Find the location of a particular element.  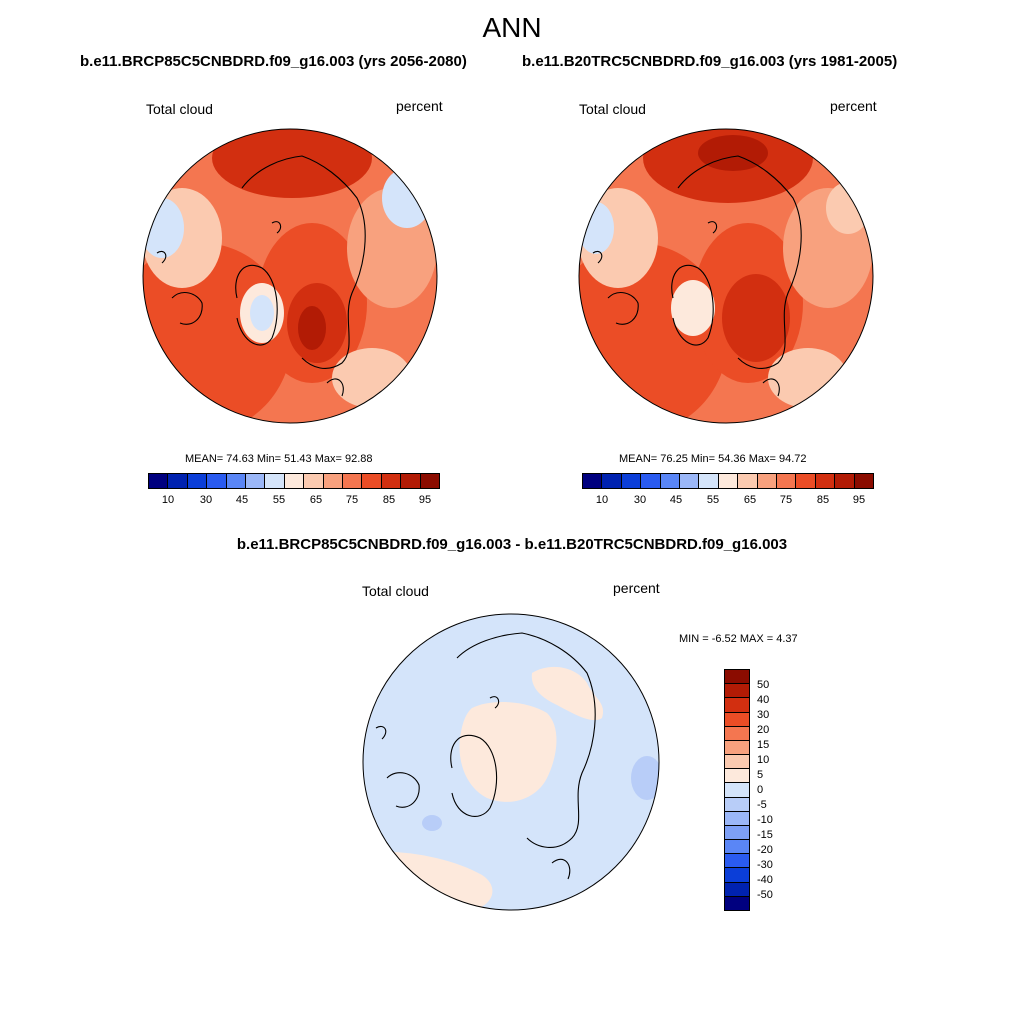

colorbar-tick: 75 is located at coordinates (352, 500).